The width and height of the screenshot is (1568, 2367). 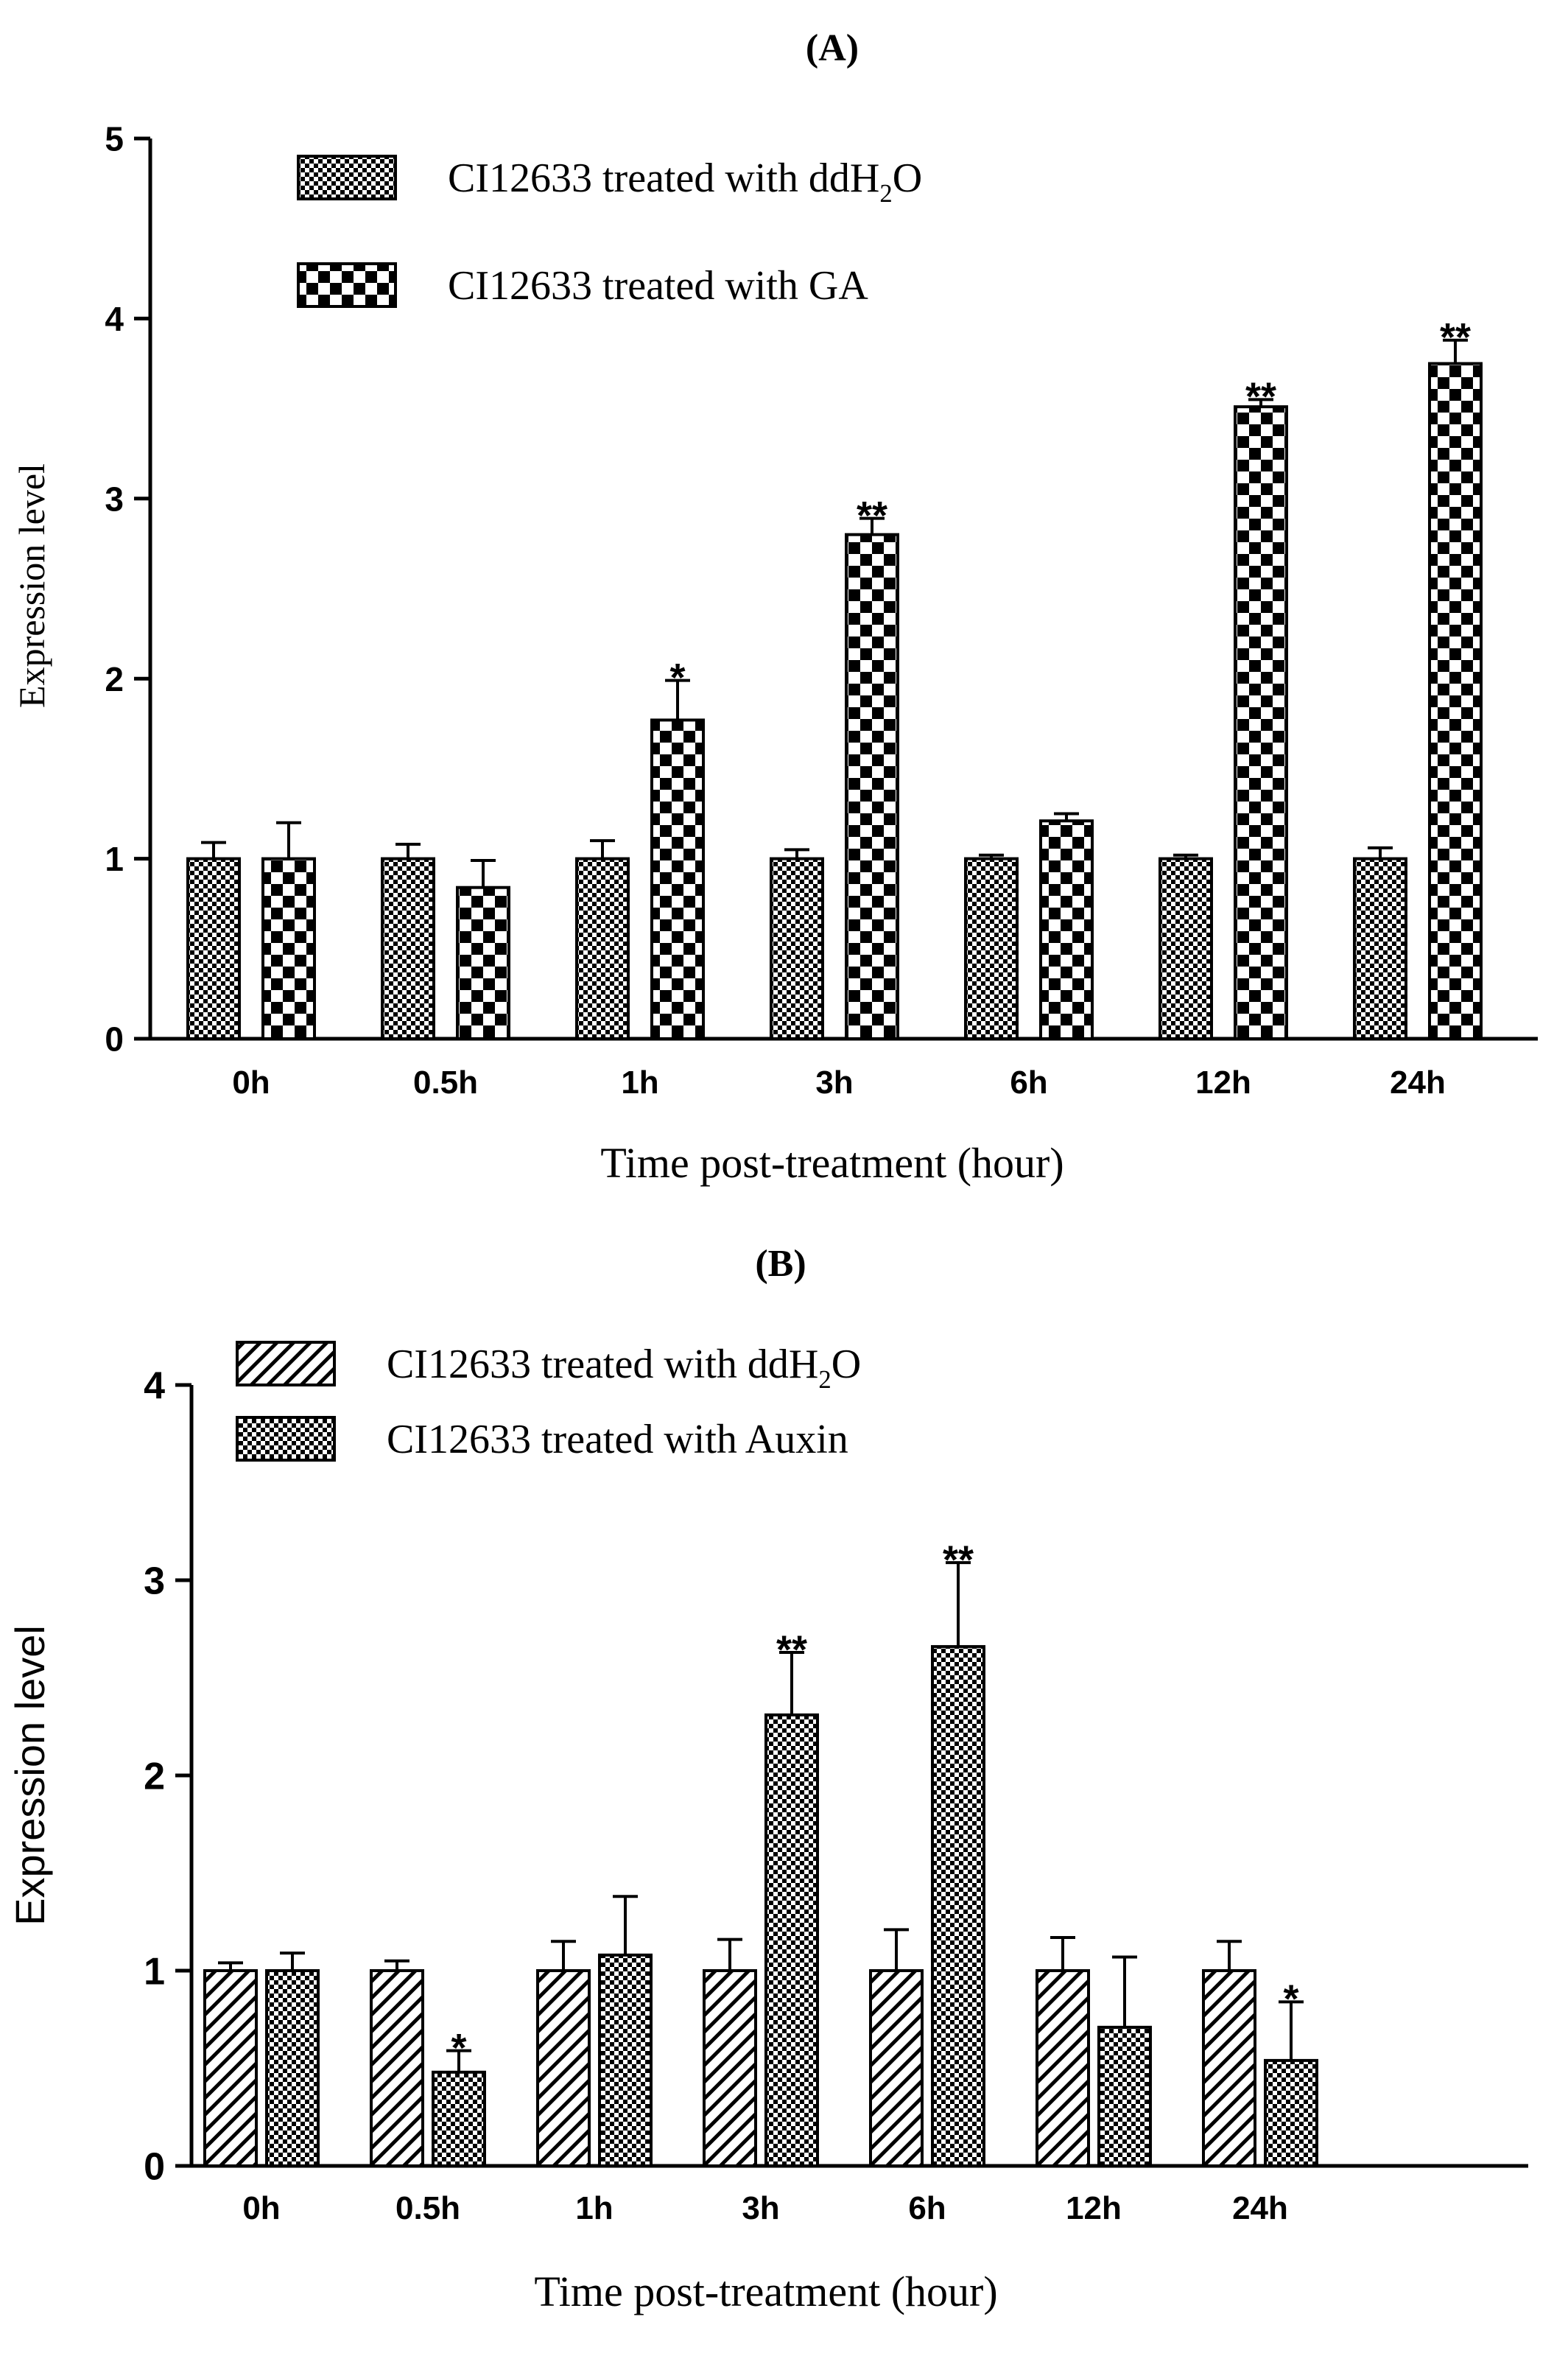 What do you see at coordinates (114, 139) in the screenshot?
I see `y-tick-label: 5` at bounding box center [114, 139].